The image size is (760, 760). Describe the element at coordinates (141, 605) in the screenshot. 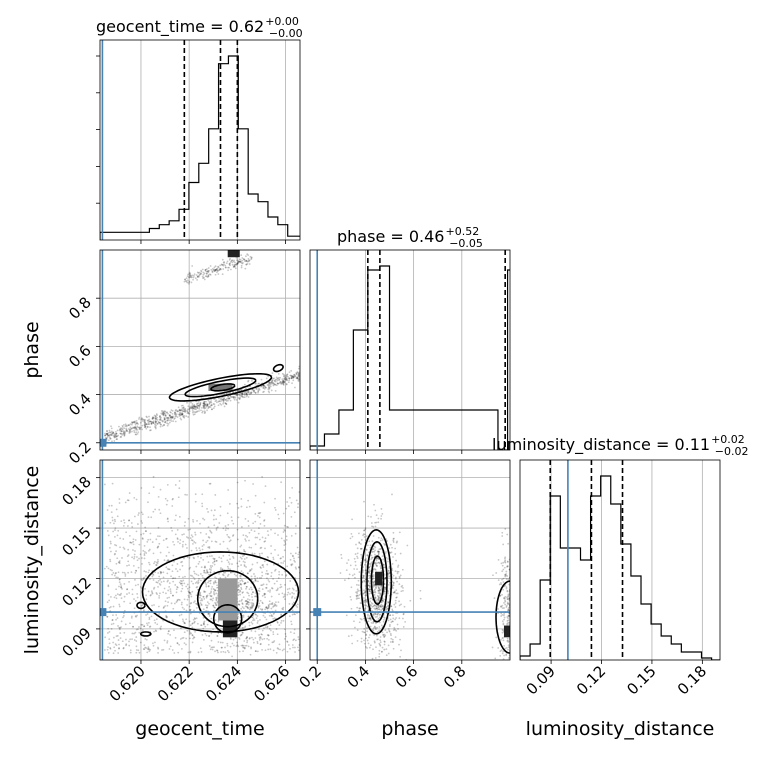

I see `contour-line` at that location.